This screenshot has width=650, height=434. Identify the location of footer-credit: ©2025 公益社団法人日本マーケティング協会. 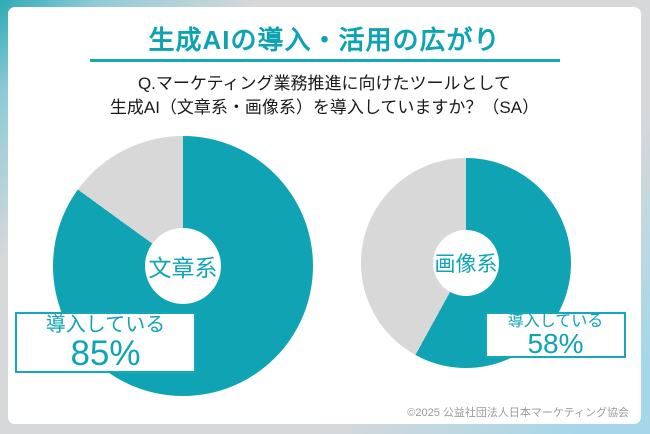
(518, 413).